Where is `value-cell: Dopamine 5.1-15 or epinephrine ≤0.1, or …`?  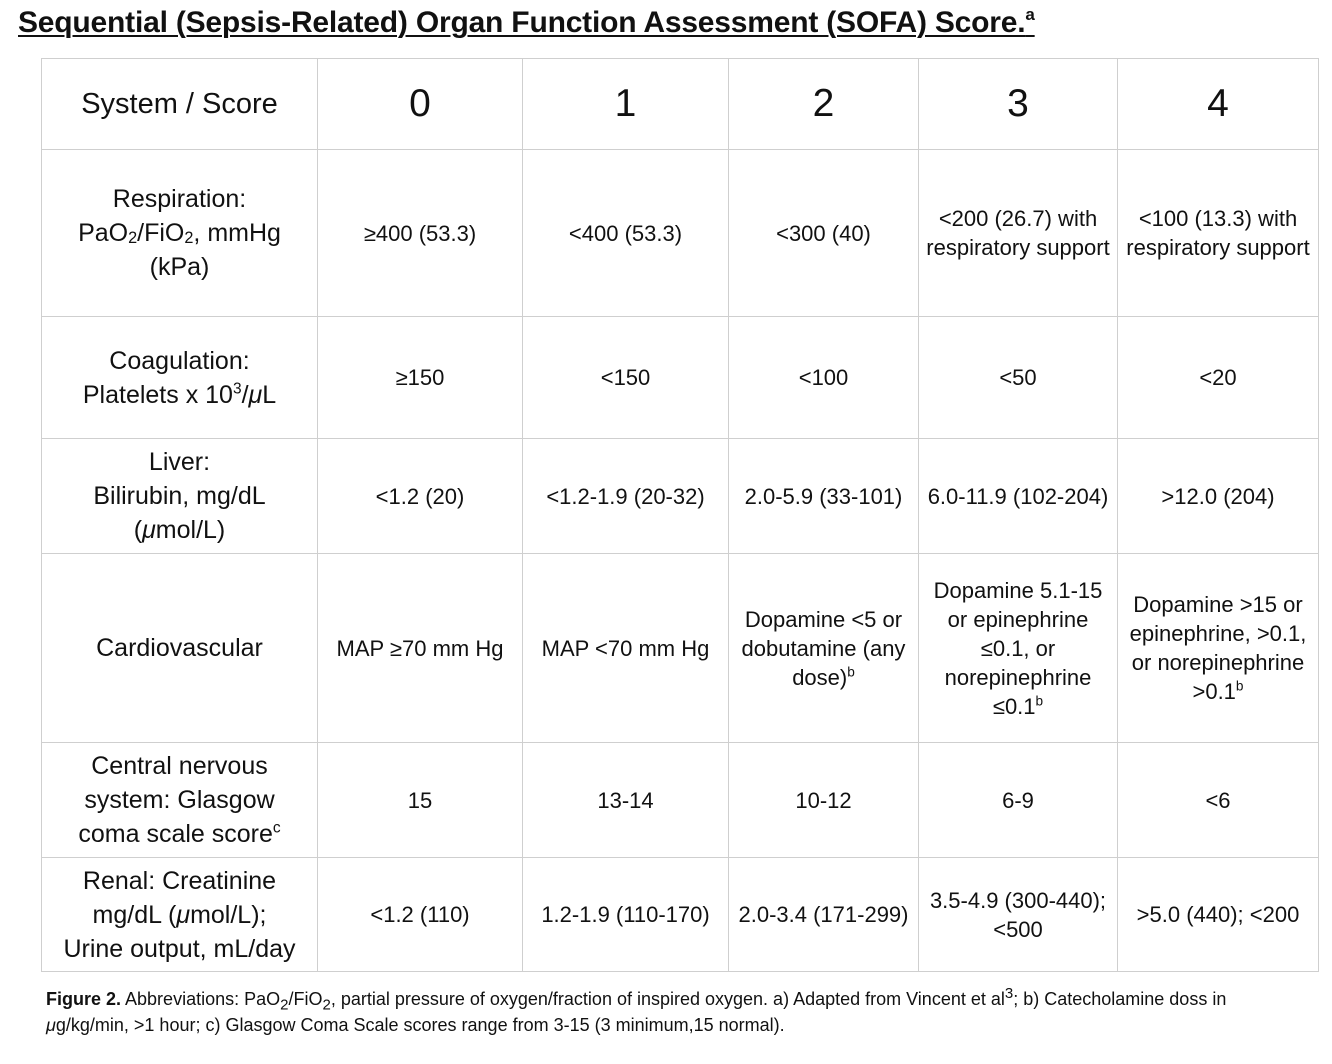 value-cell: Dopamine 5.1-15 or epinephrine ≤0.1, or … is located at coordinates (1018, 648).